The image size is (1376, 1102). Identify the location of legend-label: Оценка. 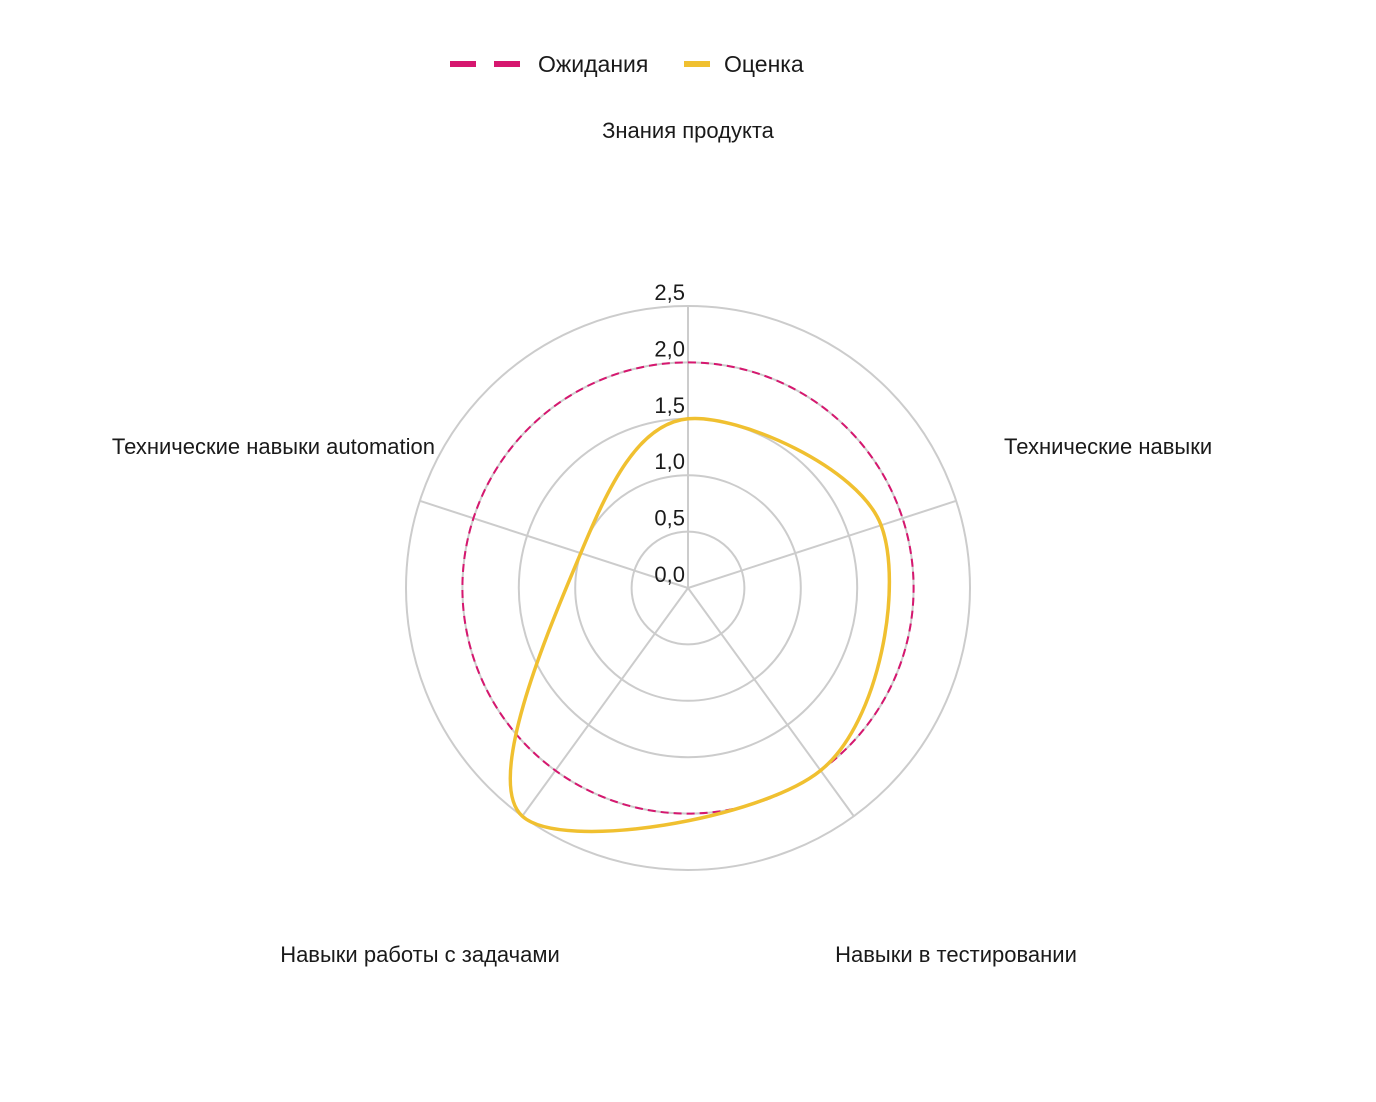
(764, 64).